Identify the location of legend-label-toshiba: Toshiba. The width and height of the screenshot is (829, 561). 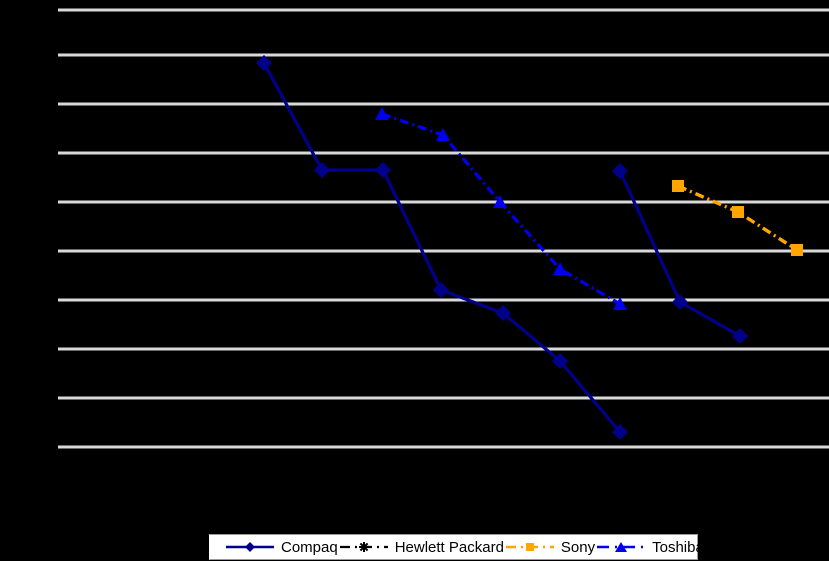
(678, 547).